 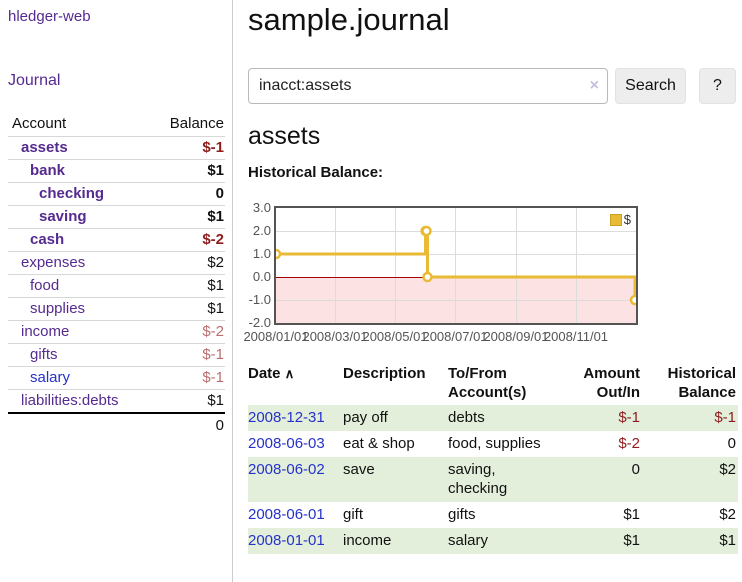 I want to click on help-button: ?, so click(x=717, y=86).